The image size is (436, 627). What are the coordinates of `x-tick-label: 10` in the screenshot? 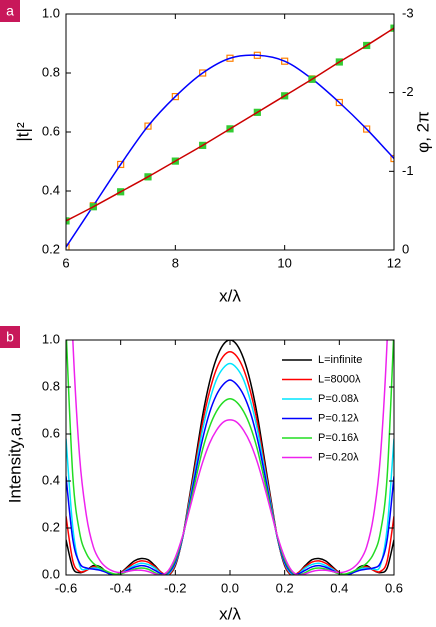 It's located at (284, 262).